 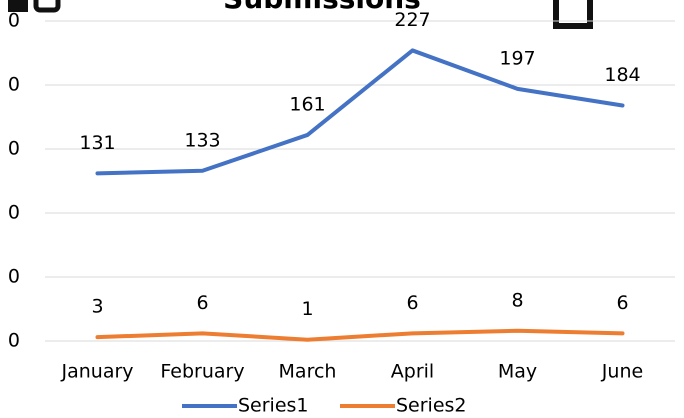 What do you see at coordinates (202, 372) in the screenshot?
I see `x-tick-label: February` at bounding box center [202, 372].